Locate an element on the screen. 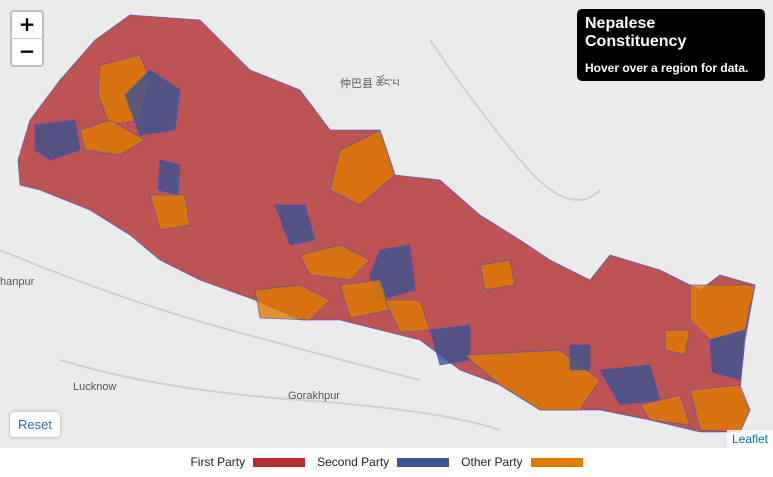 The width and height of the screenshot is (773, 477). legend-item: Other Party is located at coordinates (522, 462).